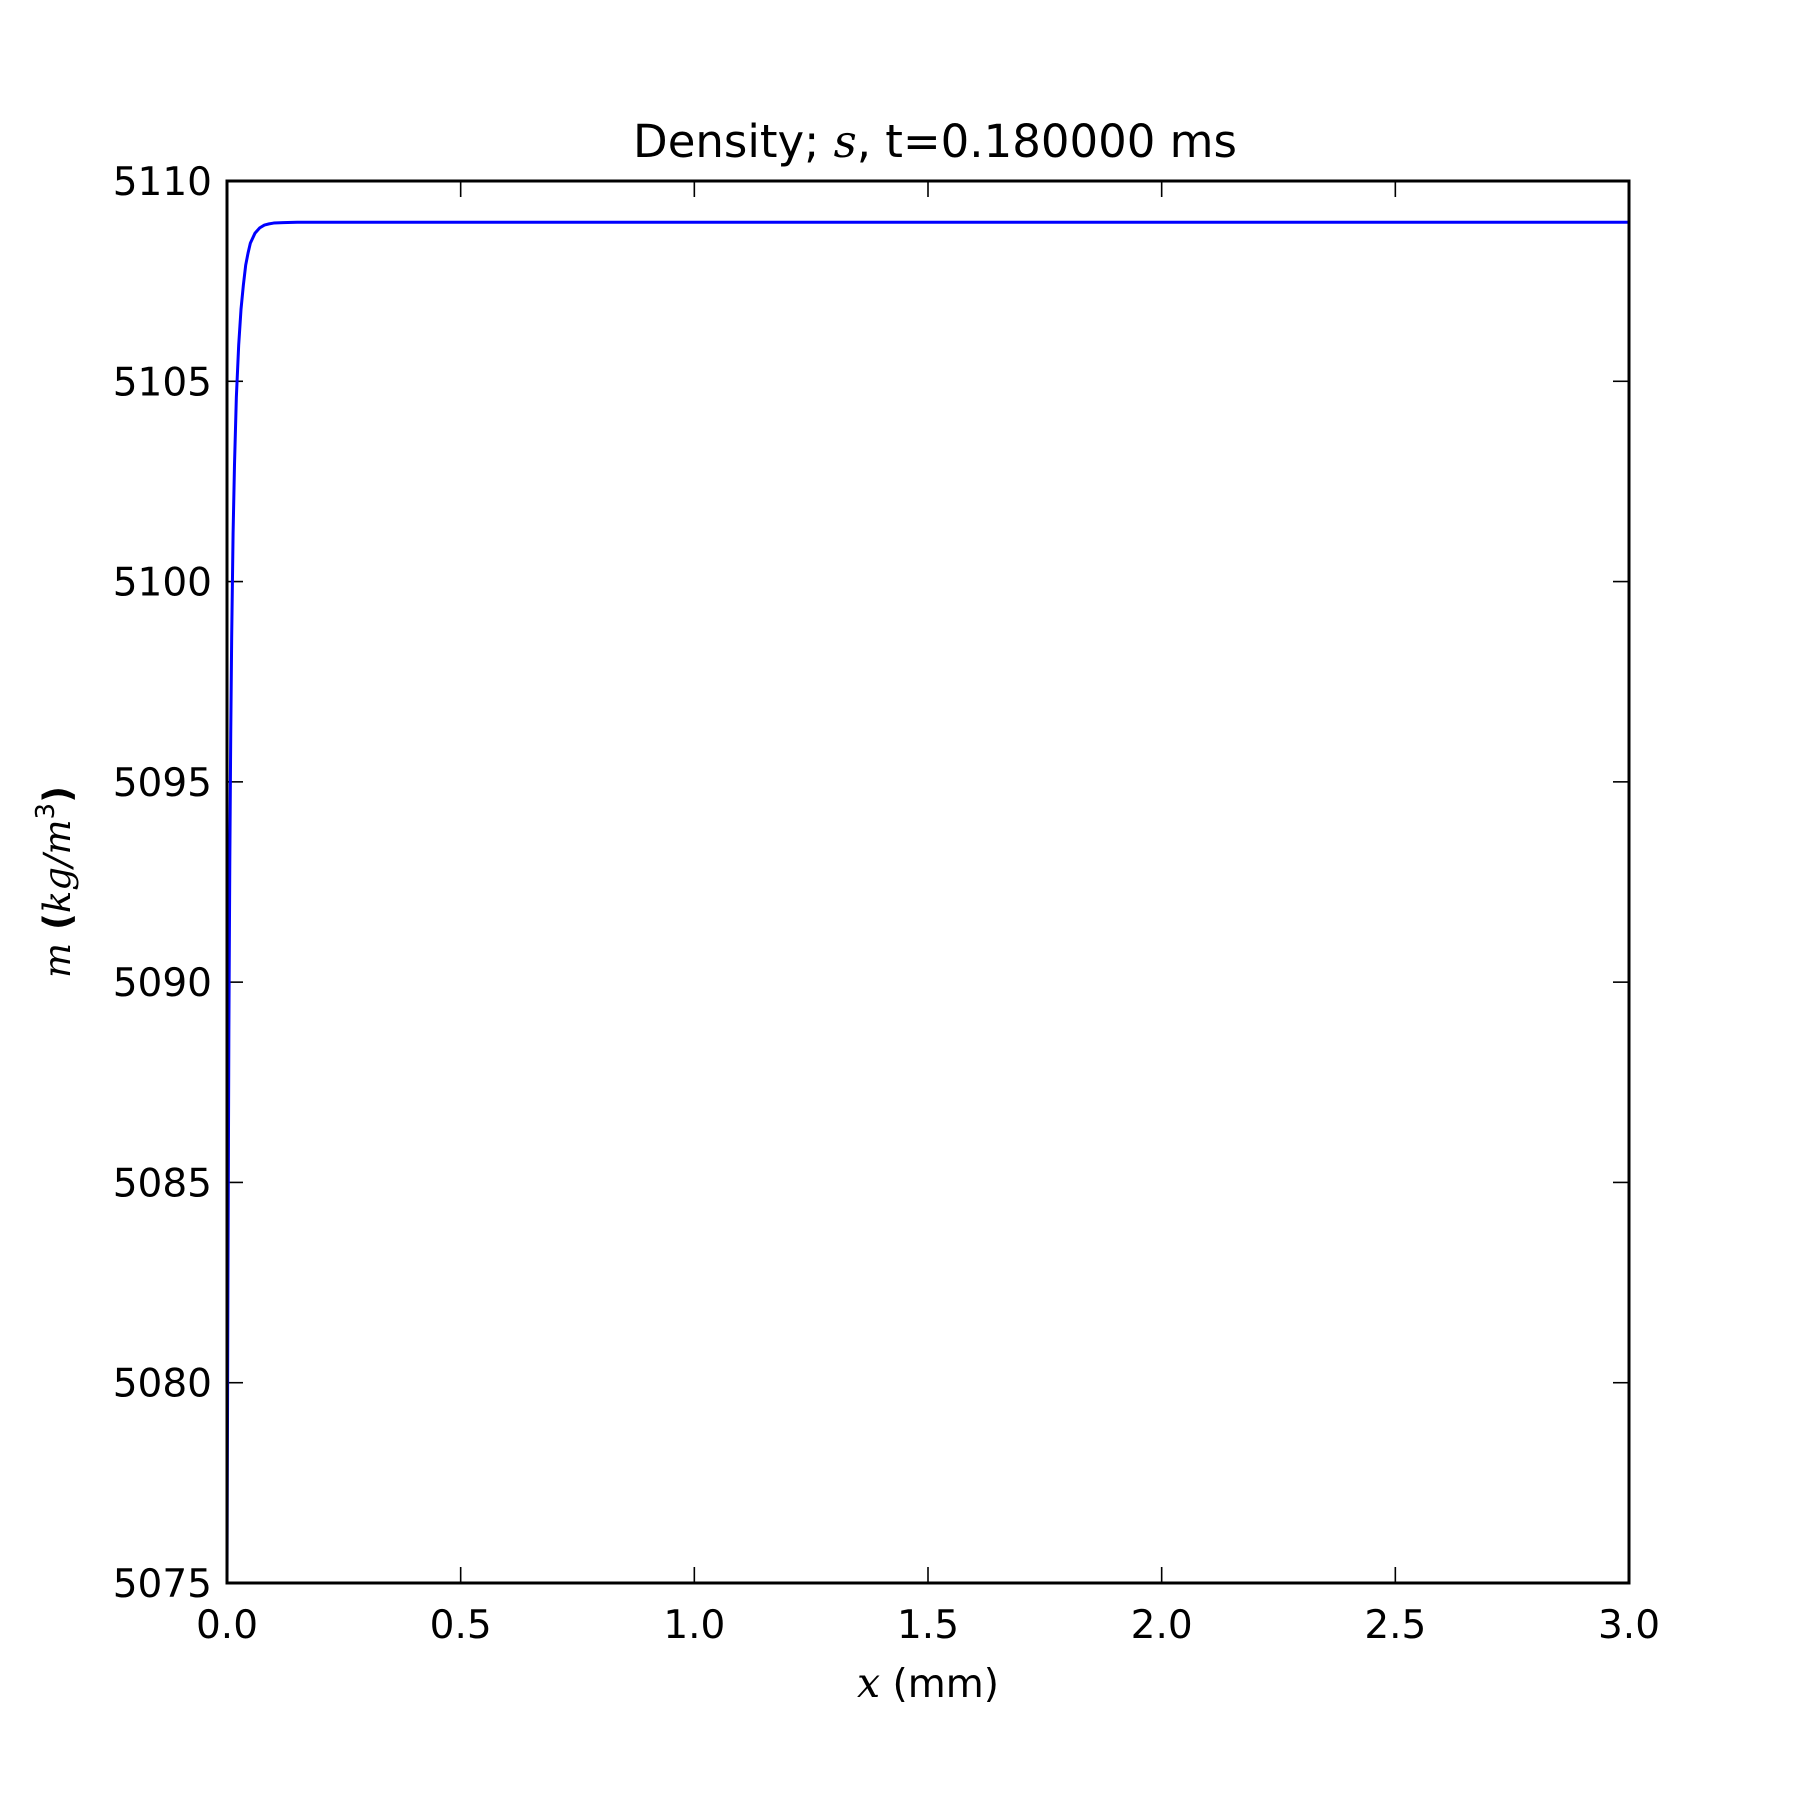 Image resolution: width=1800 pixels, height=1800 pixels. I want to click on x-tick-label: 1.0, so click(694, 1625).